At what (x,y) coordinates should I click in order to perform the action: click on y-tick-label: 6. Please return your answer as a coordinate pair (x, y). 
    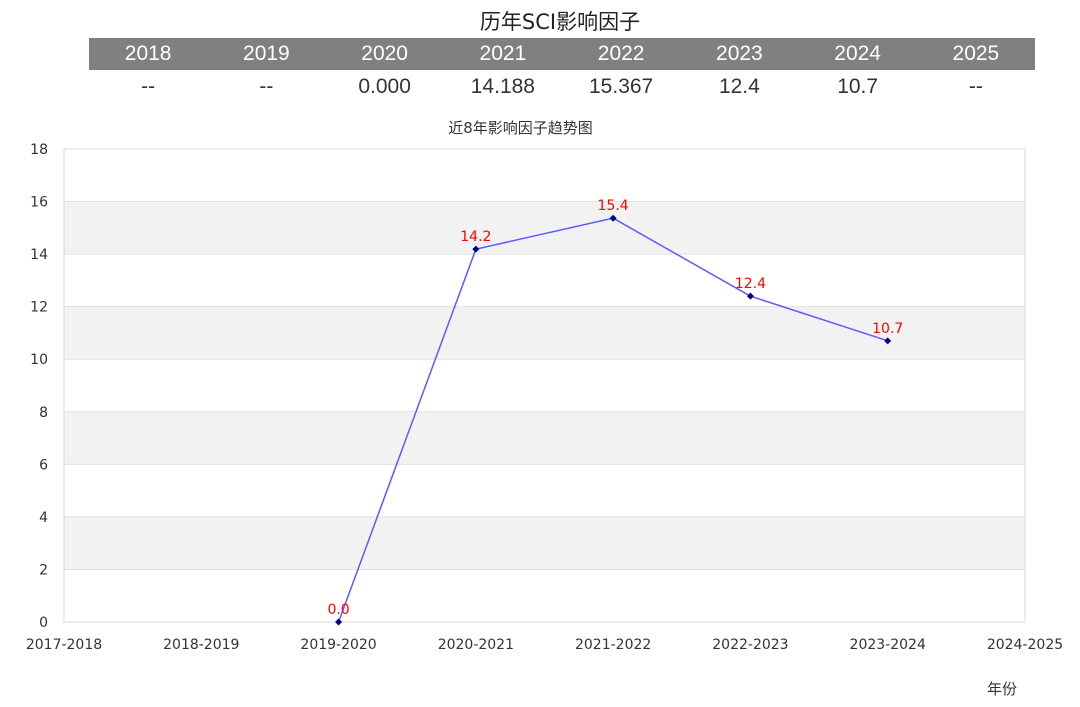
    Looking at the image, I should click on (43, 465).